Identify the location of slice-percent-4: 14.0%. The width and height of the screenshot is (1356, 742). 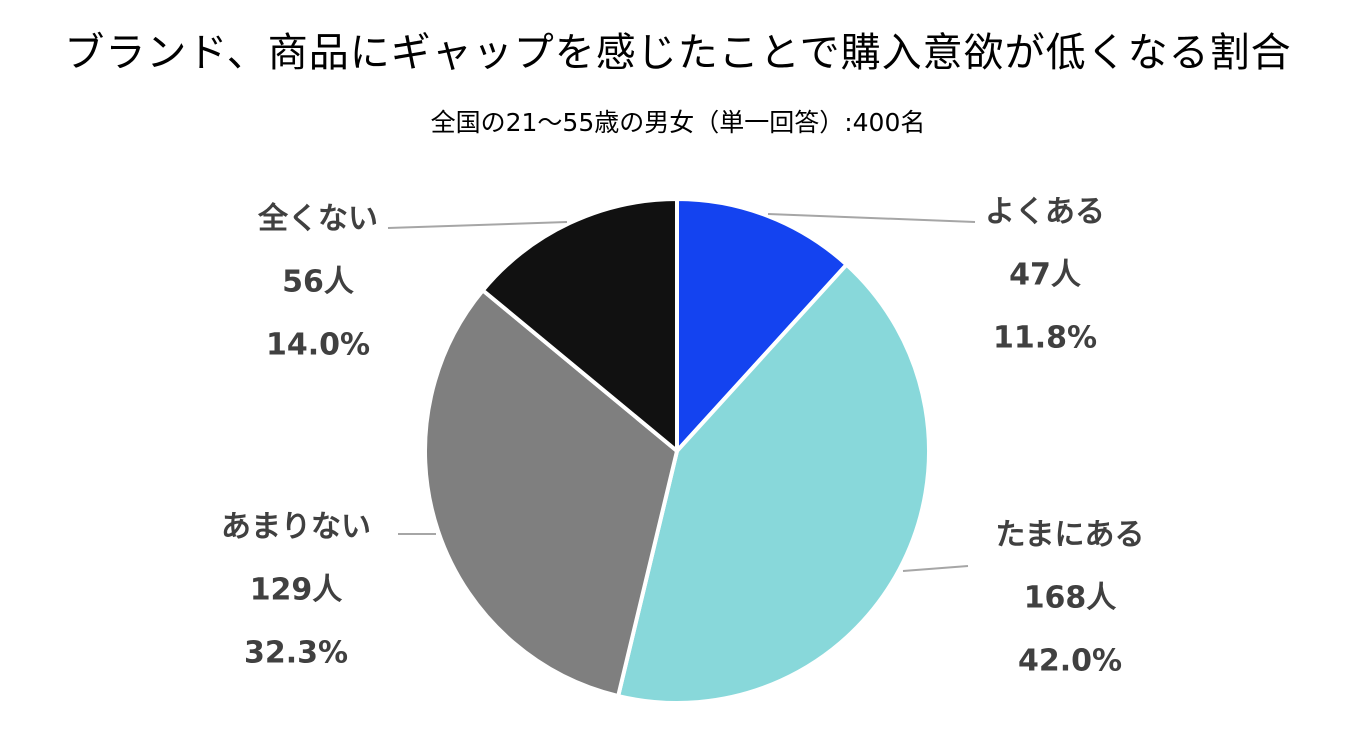
(318, 345).